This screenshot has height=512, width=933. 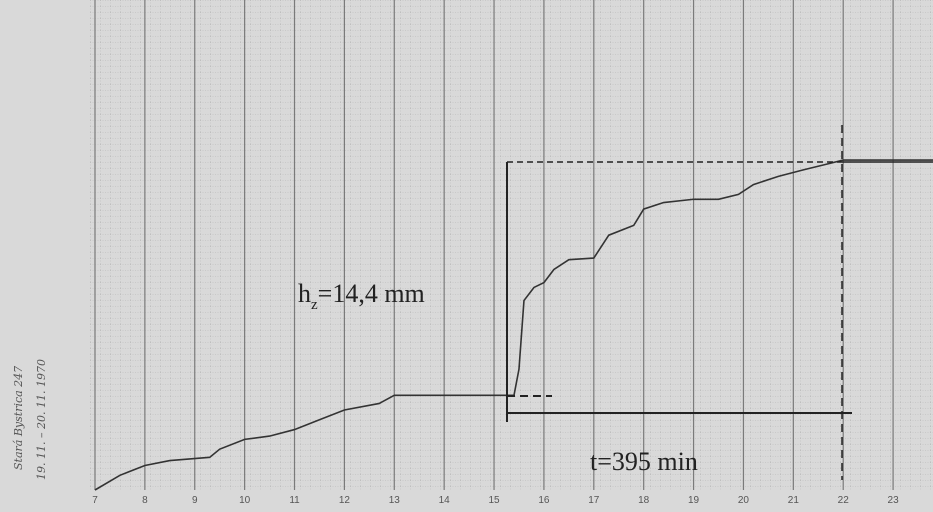 What do you see at coordinates (494, 500) in the screenshot?
I see `x-tick-label: 15` at bounding box center [494, 500].